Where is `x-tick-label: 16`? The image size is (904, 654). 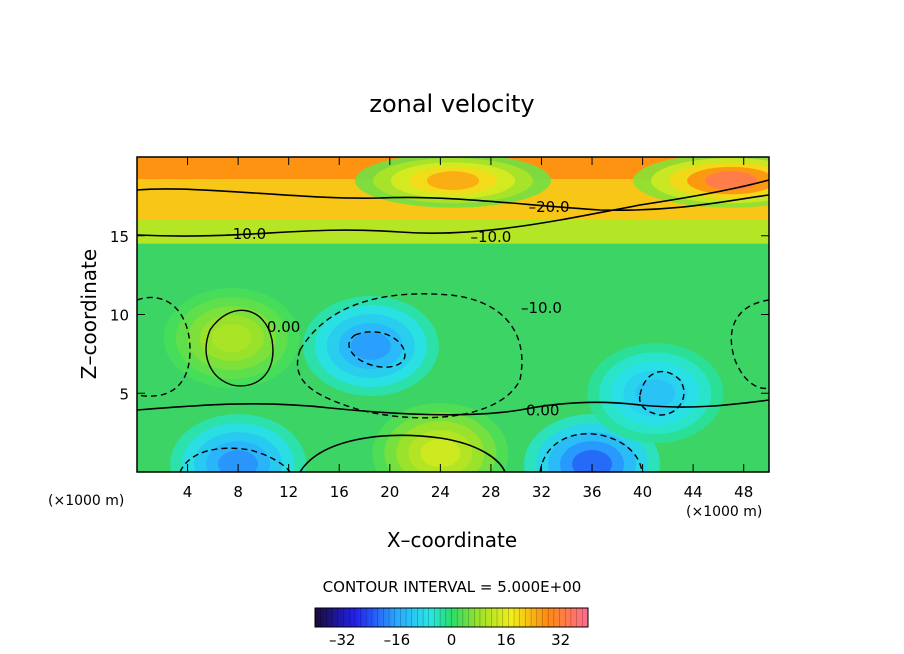
x-tick-label: 16 is located at coordinates (339, 492).